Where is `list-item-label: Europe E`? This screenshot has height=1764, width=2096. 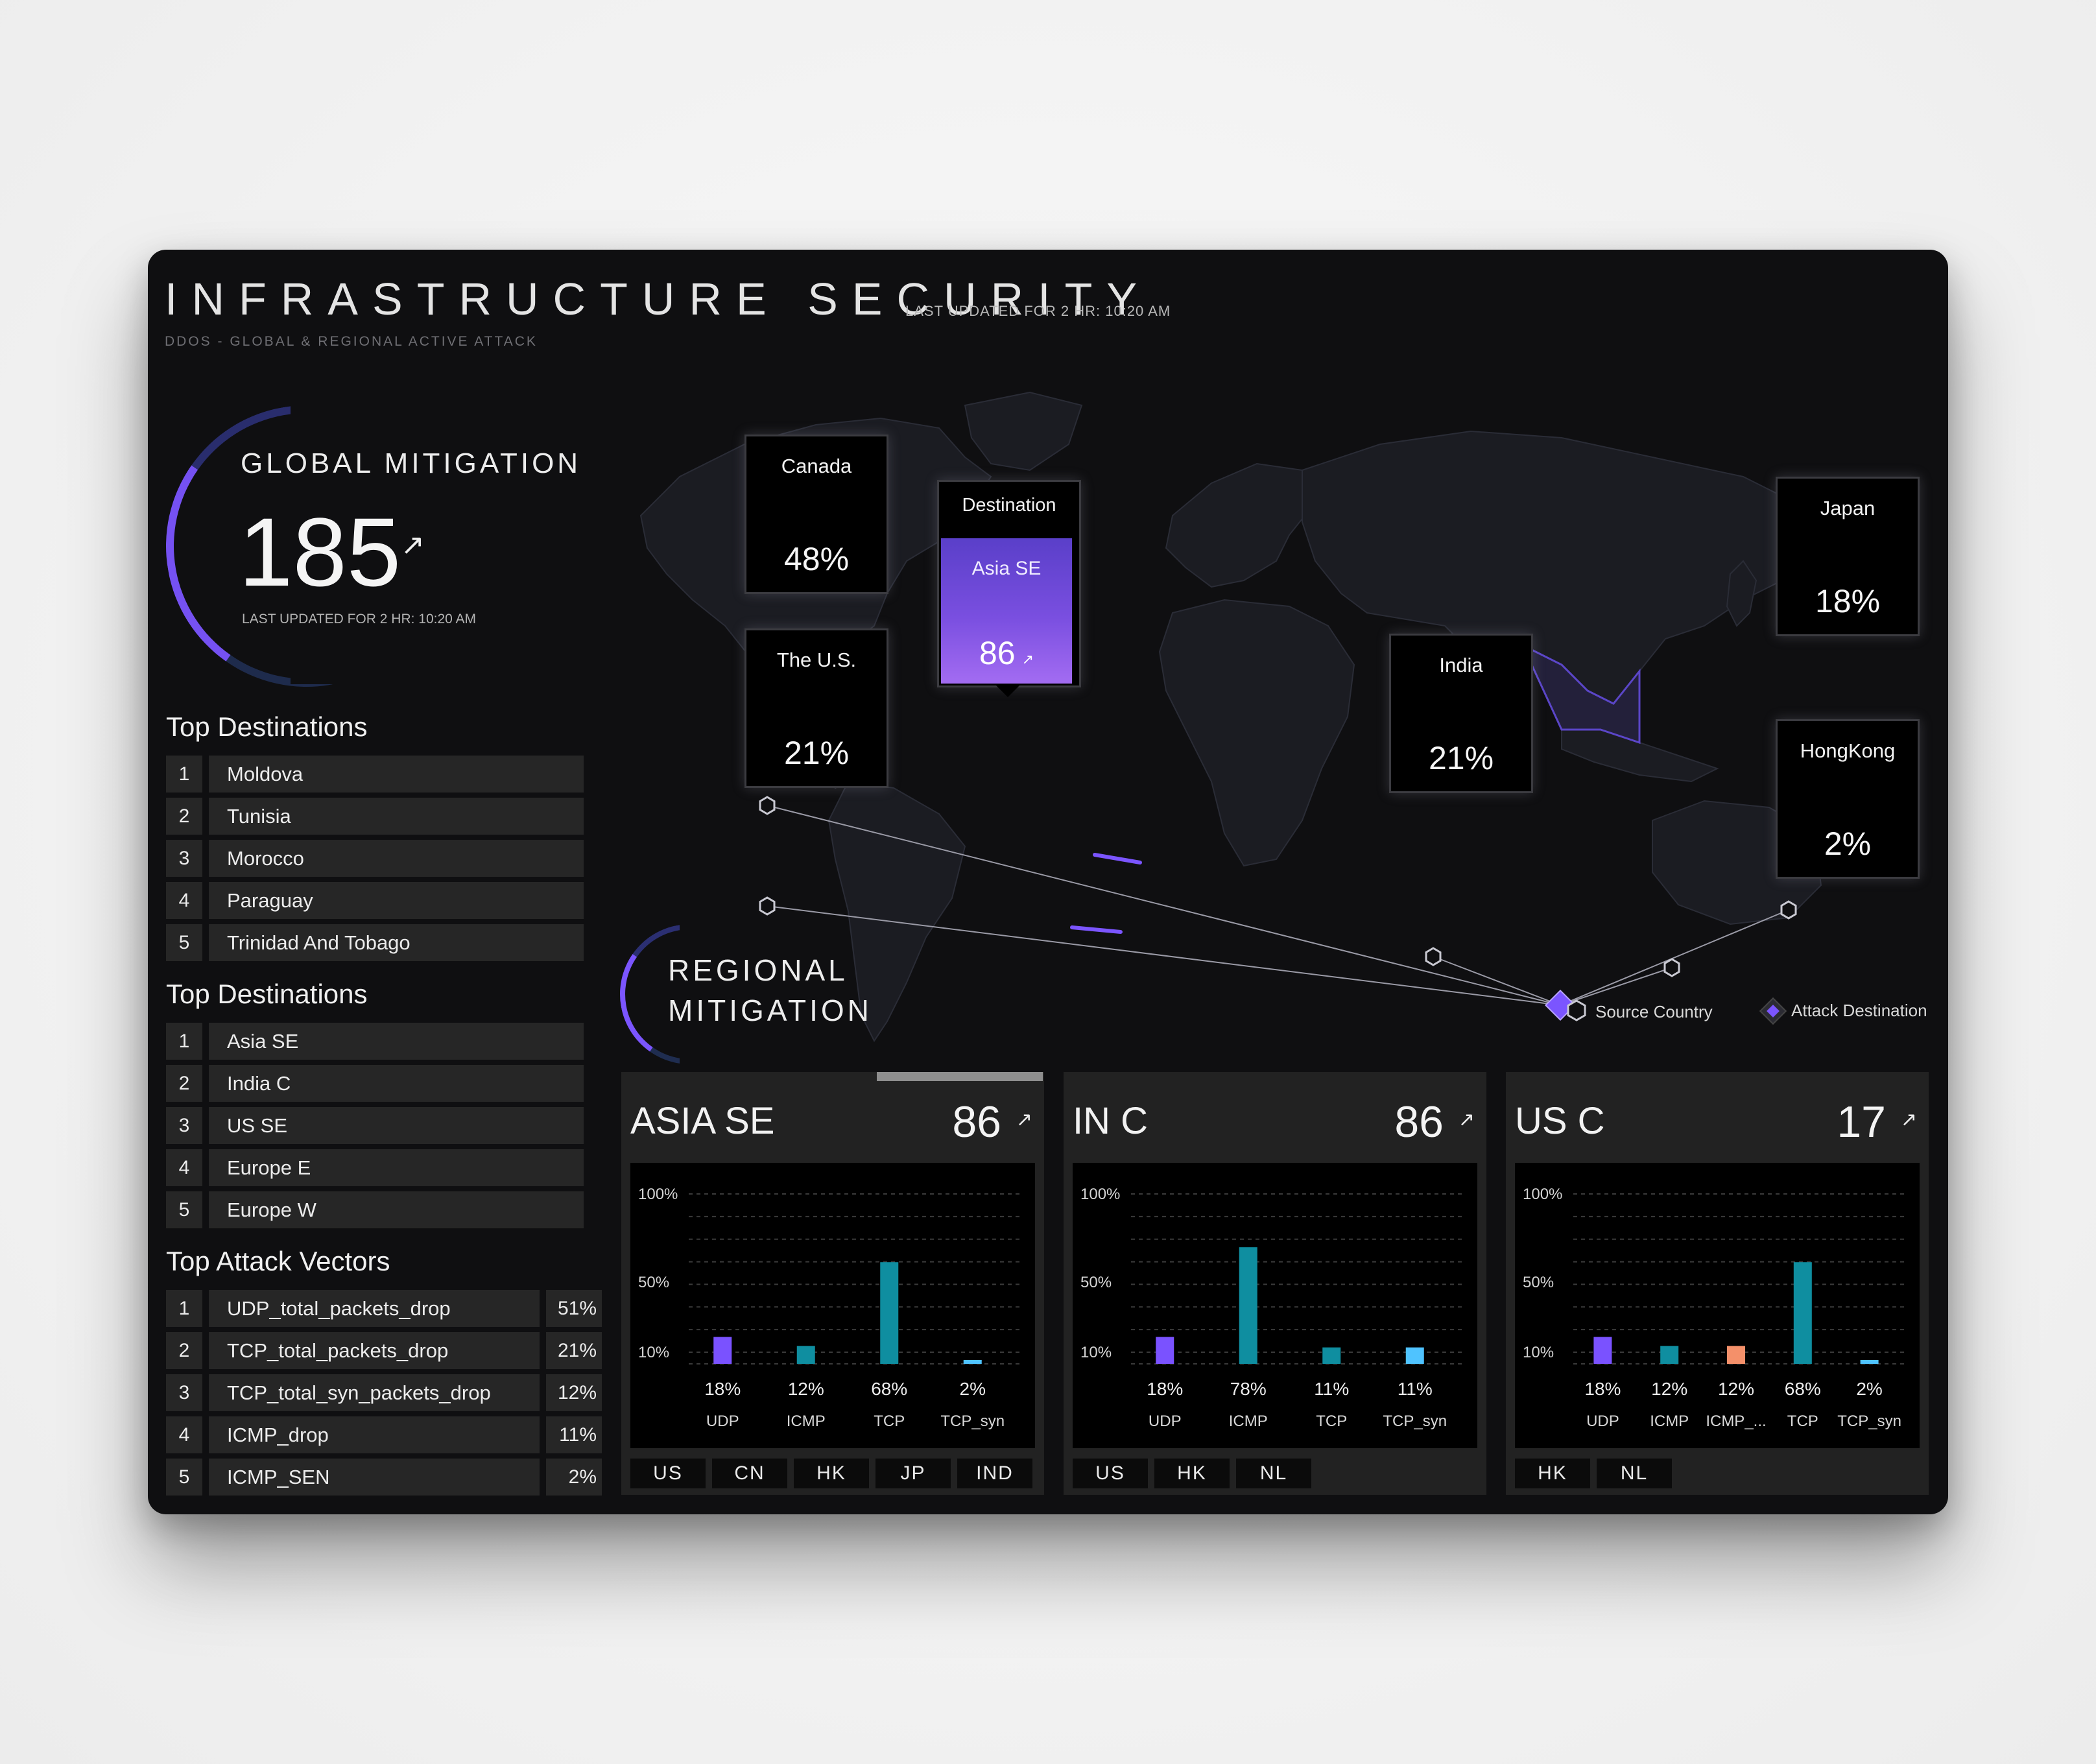
list-item-label: Europe E is located at coordinates (396, 1167).